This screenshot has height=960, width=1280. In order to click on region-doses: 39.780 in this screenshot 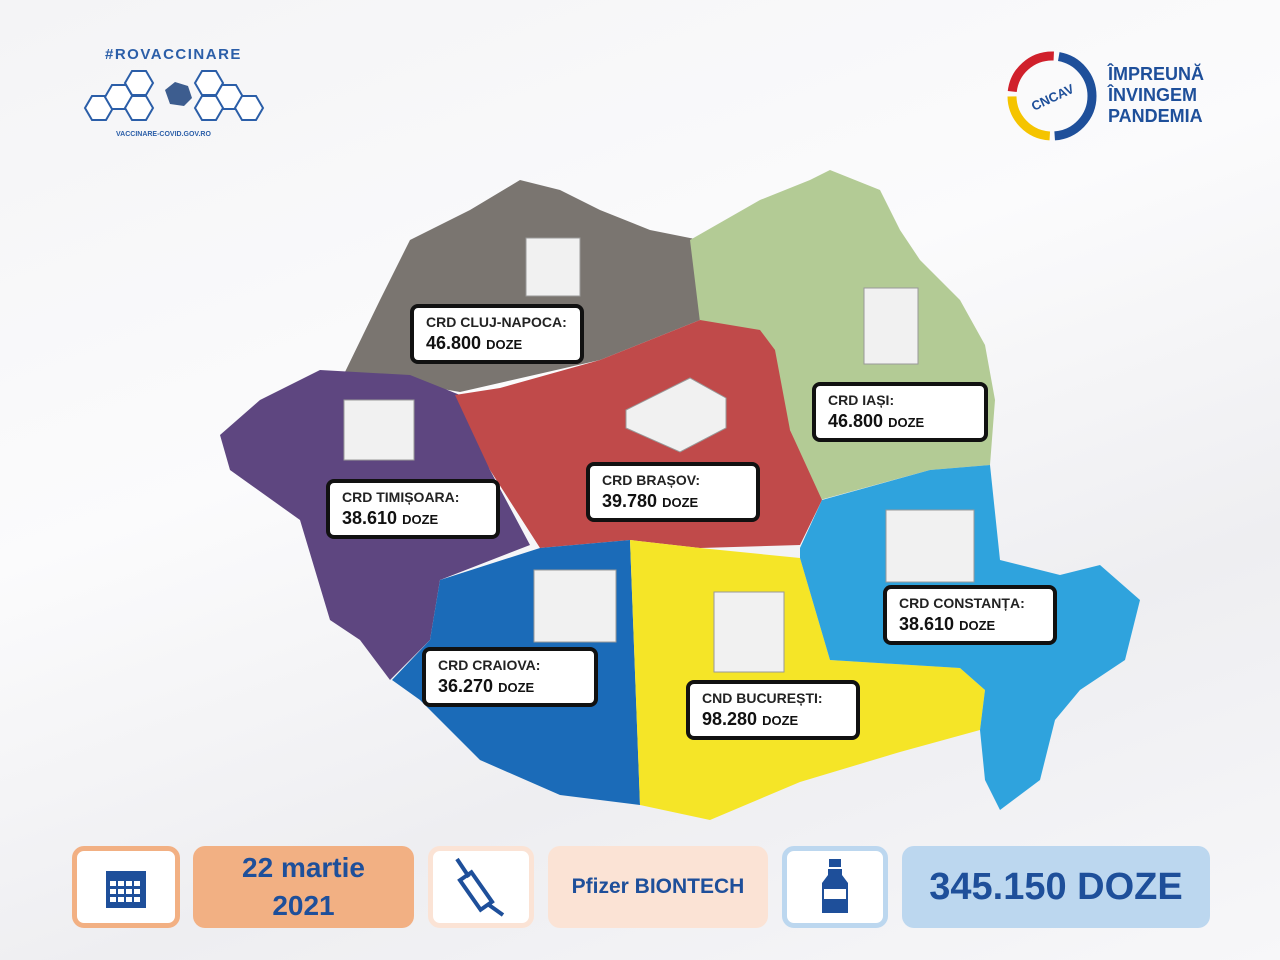, I will do `click(630, 501)`.